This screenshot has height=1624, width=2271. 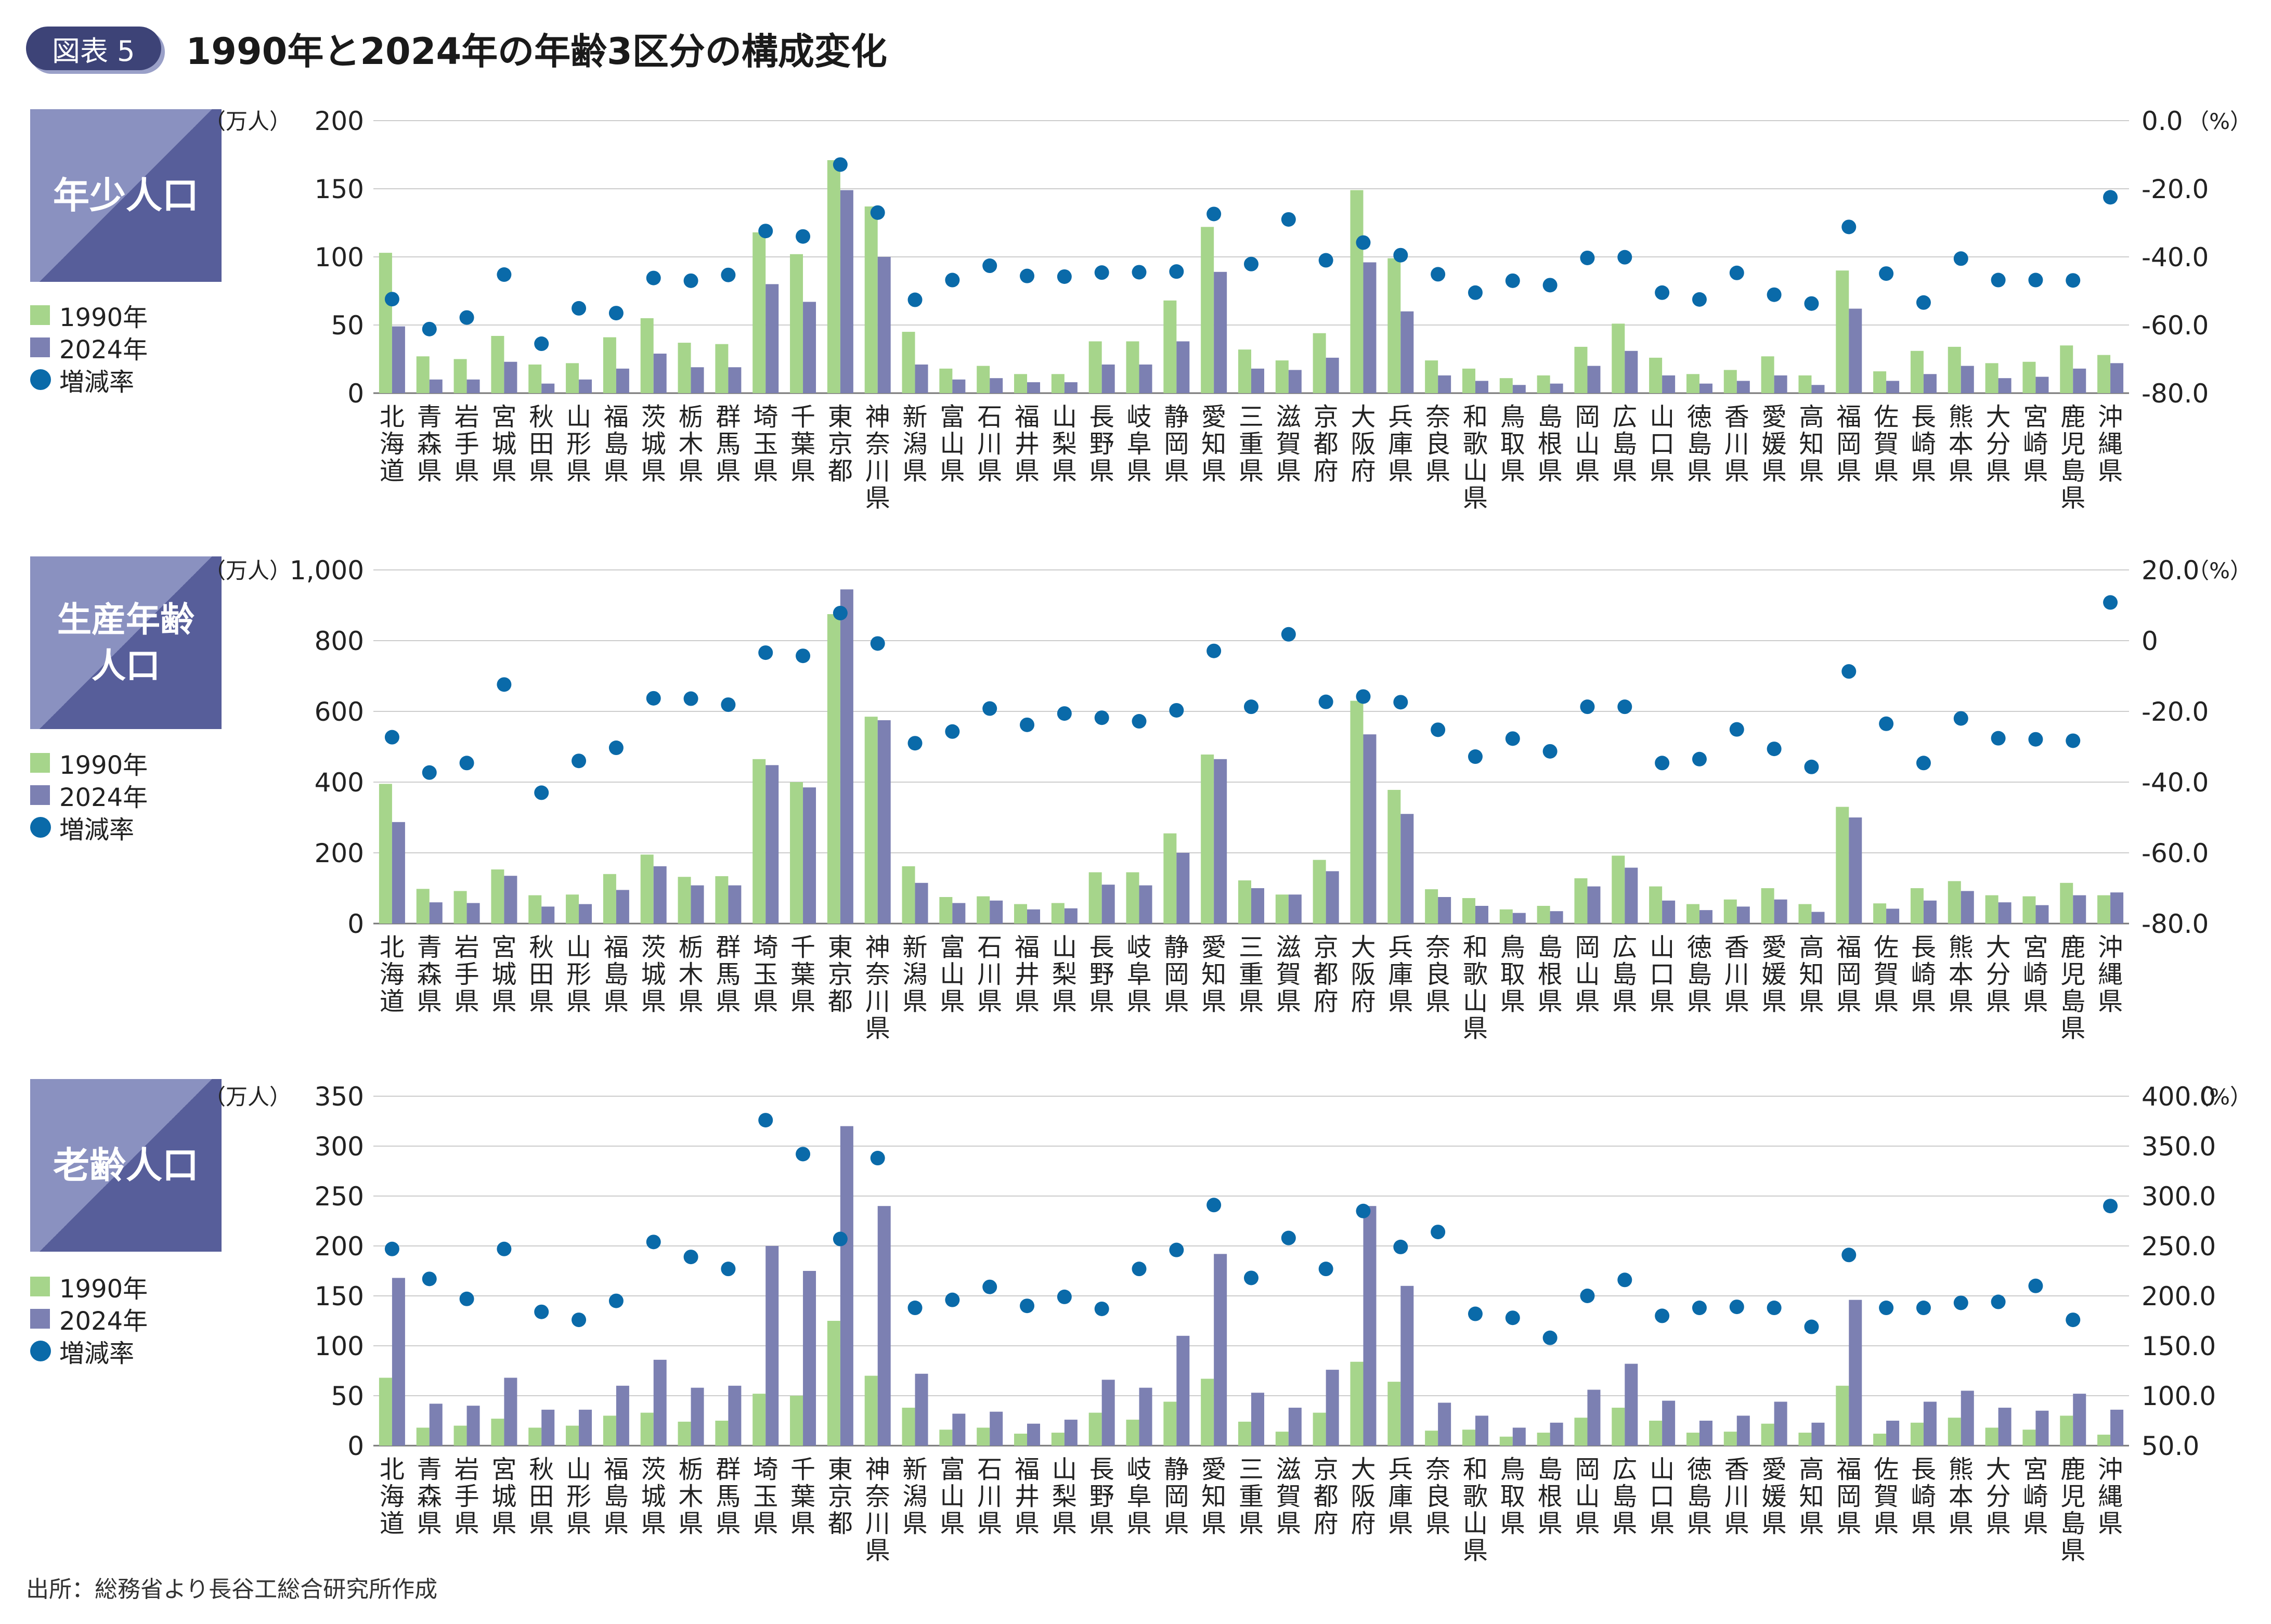 I want to click on y-tick-label: 200, so click(x=339, y=121).